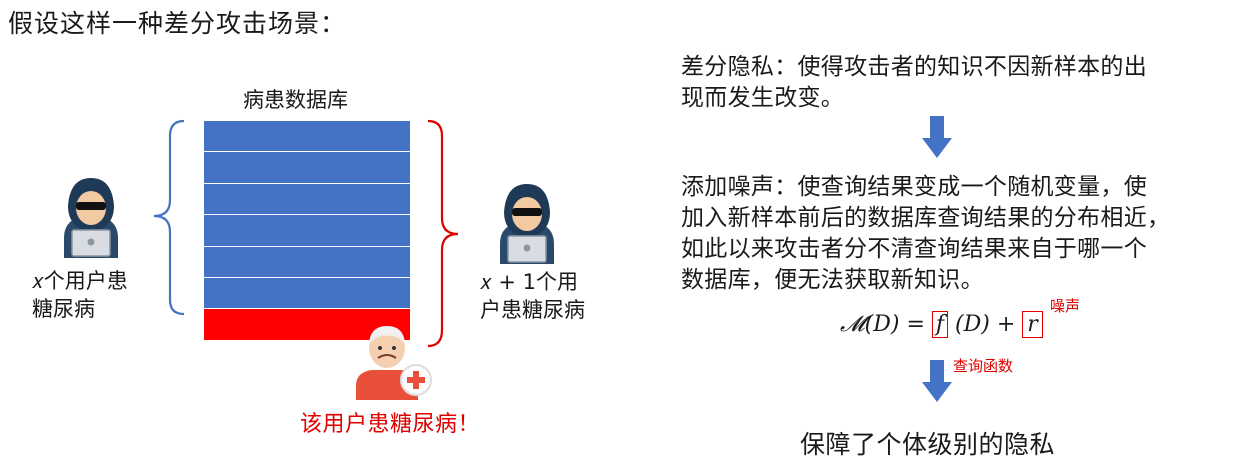 The width and height of the screenshot is (1235, 464). I want to click on right-caption-line2: 户患糖尿病, so click(532, 310).